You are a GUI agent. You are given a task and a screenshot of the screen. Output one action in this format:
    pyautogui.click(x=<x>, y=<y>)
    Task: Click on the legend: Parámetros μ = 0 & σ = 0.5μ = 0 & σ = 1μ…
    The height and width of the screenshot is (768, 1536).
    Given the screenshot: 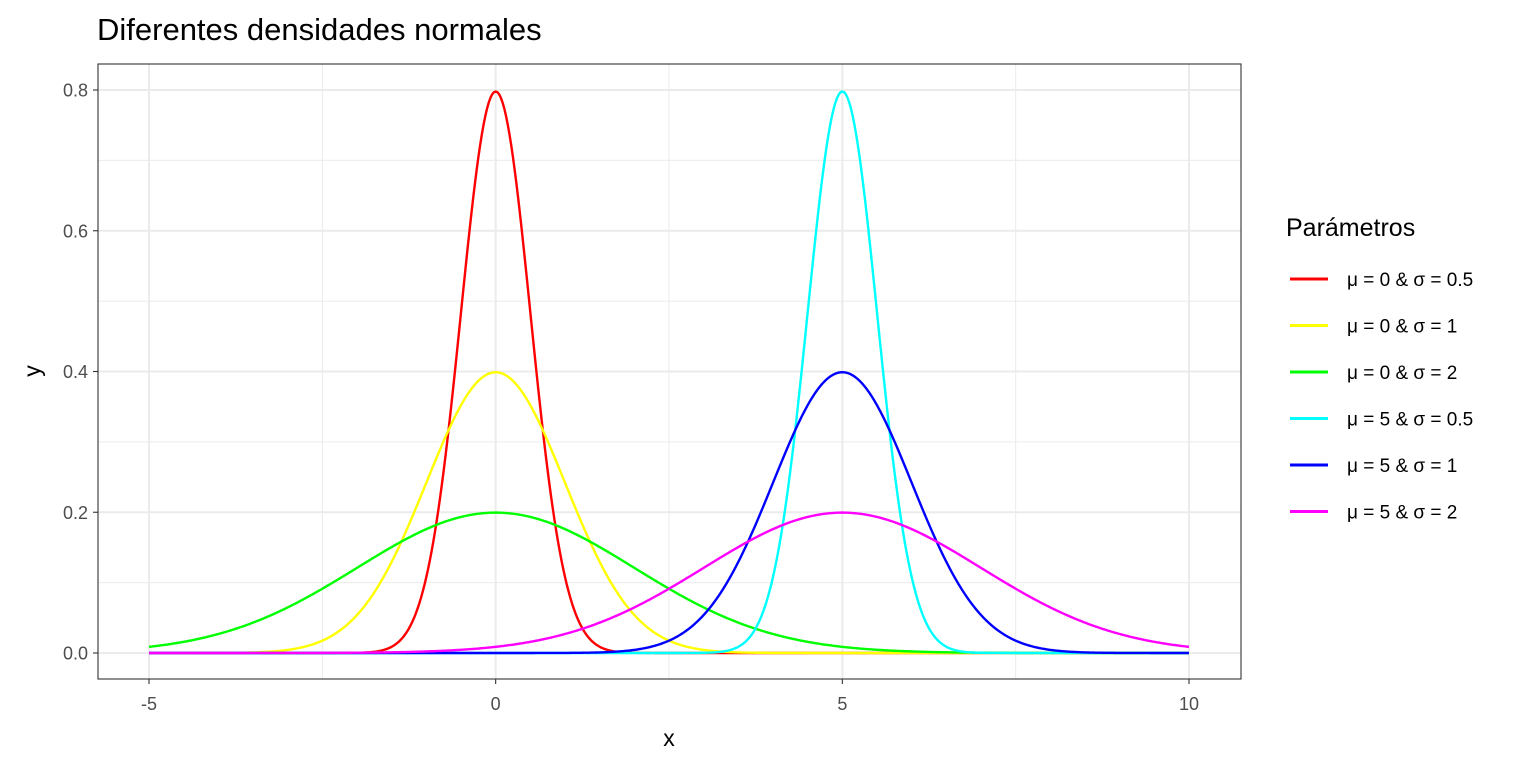 What is the action you would take?
    pyautogui.click(x=1379, y=369)
    